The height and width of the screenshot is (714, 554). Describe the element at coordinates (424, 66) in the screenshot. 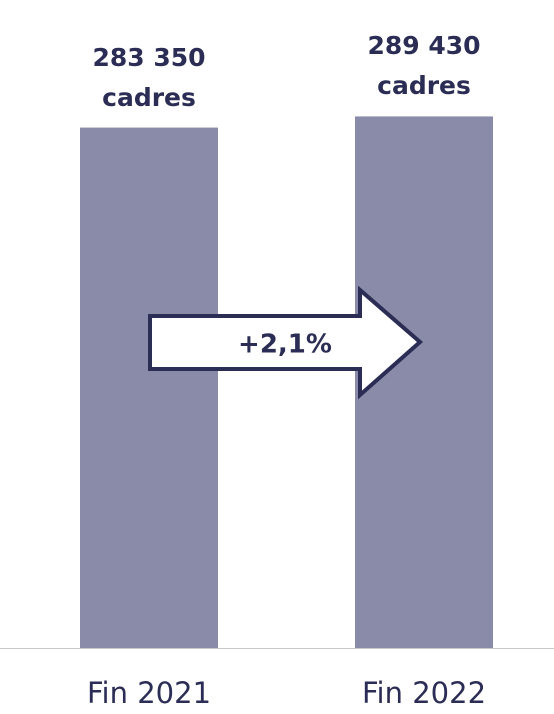

I see `value-label: 289 430 cadres` at that location.